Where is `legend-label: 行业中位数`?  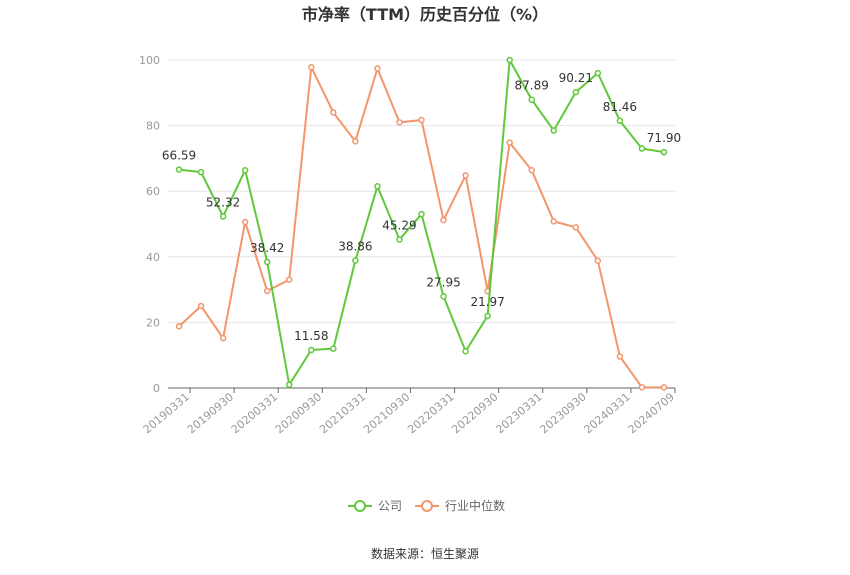 legend-label: 行业中位数 is located at coordinates (475, 505).